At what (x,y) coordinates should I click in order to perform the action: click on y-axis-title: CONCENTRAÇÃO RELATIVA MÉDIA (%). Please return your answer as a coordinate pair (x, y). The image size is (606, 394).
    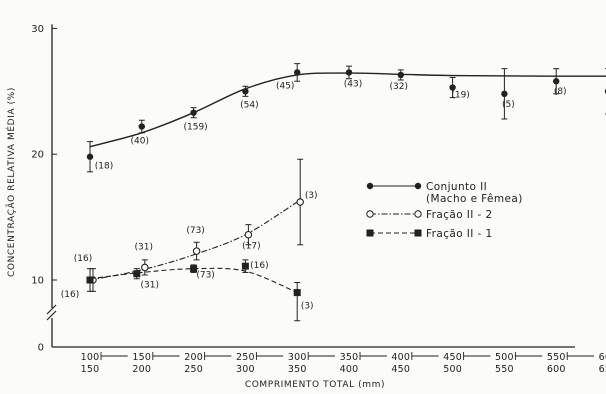
    Looking at the image, I should click on (11, 182).